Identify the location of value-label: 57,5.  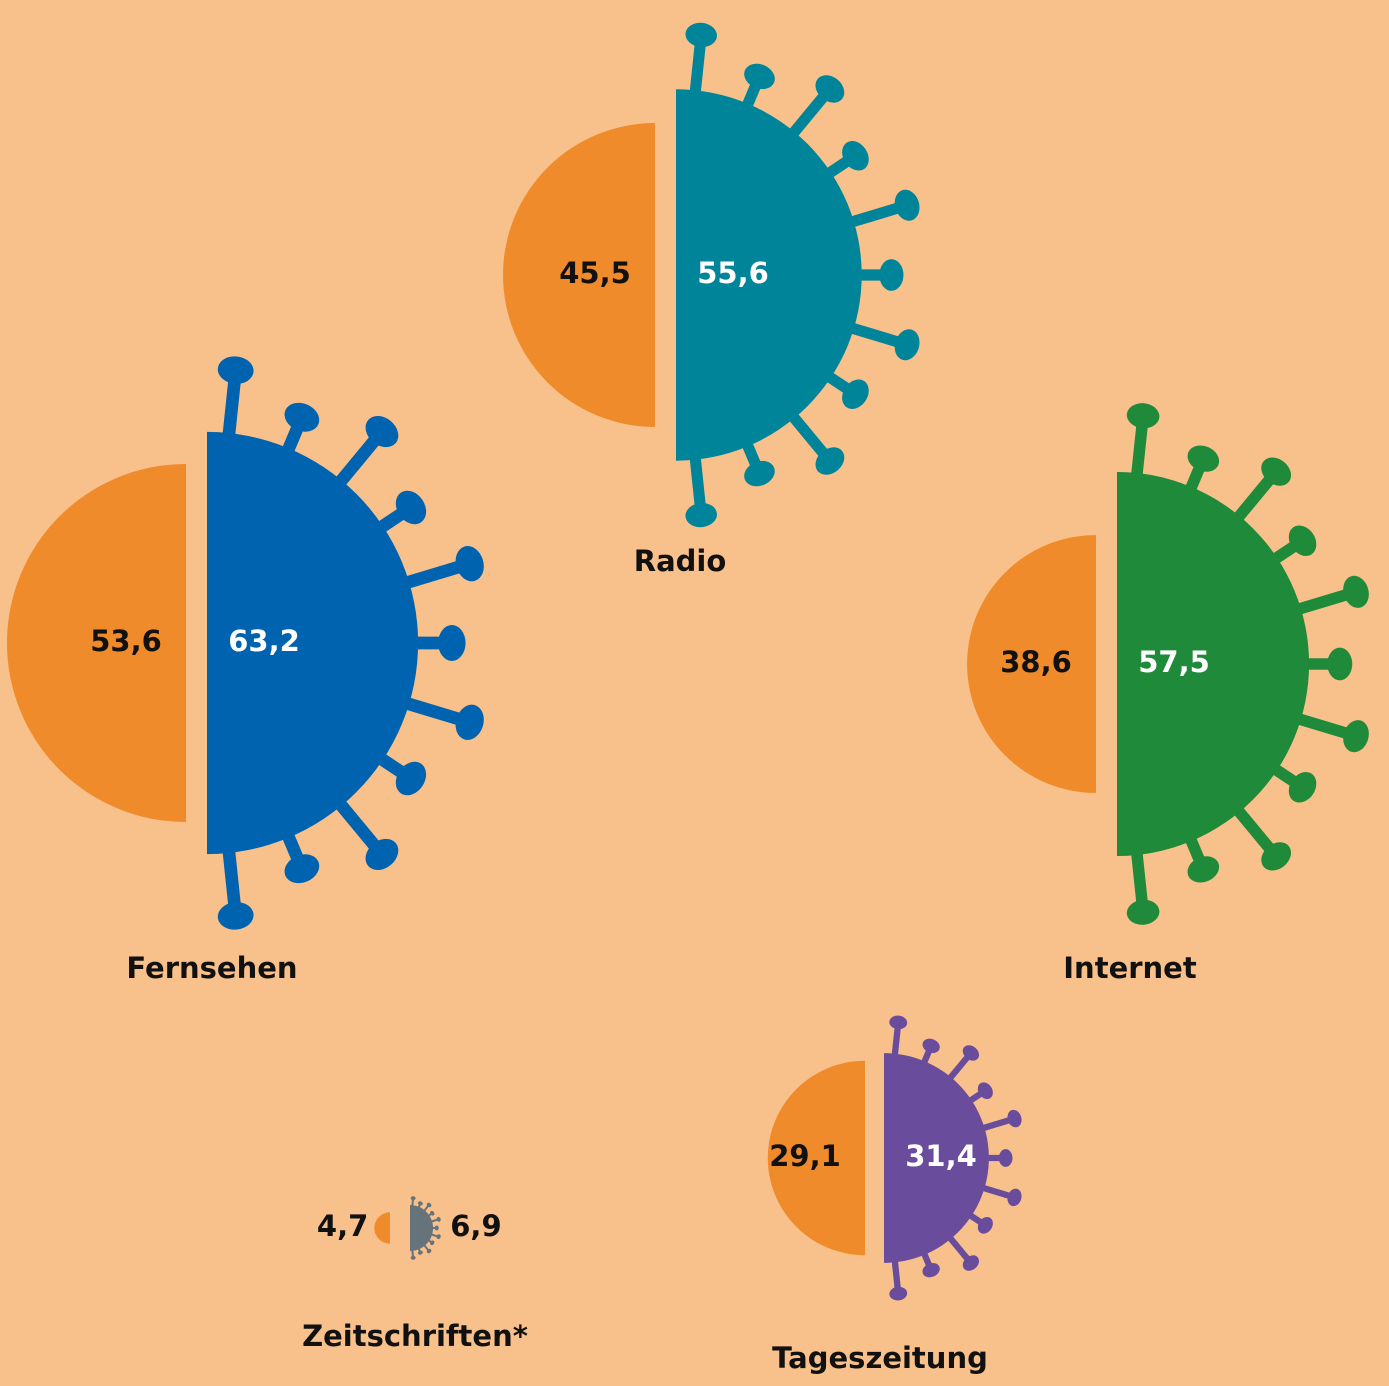
(1174, 662).